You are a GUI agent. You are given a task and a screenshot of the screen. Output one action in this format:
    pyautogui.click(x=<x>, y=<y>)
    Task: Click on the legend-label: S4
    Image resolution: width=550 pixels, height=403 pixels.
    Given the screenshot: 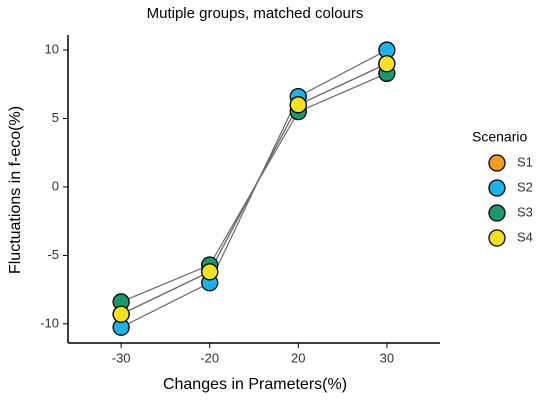 What is the action you would take?
    pyautogui.click(x=525, y=236)
    